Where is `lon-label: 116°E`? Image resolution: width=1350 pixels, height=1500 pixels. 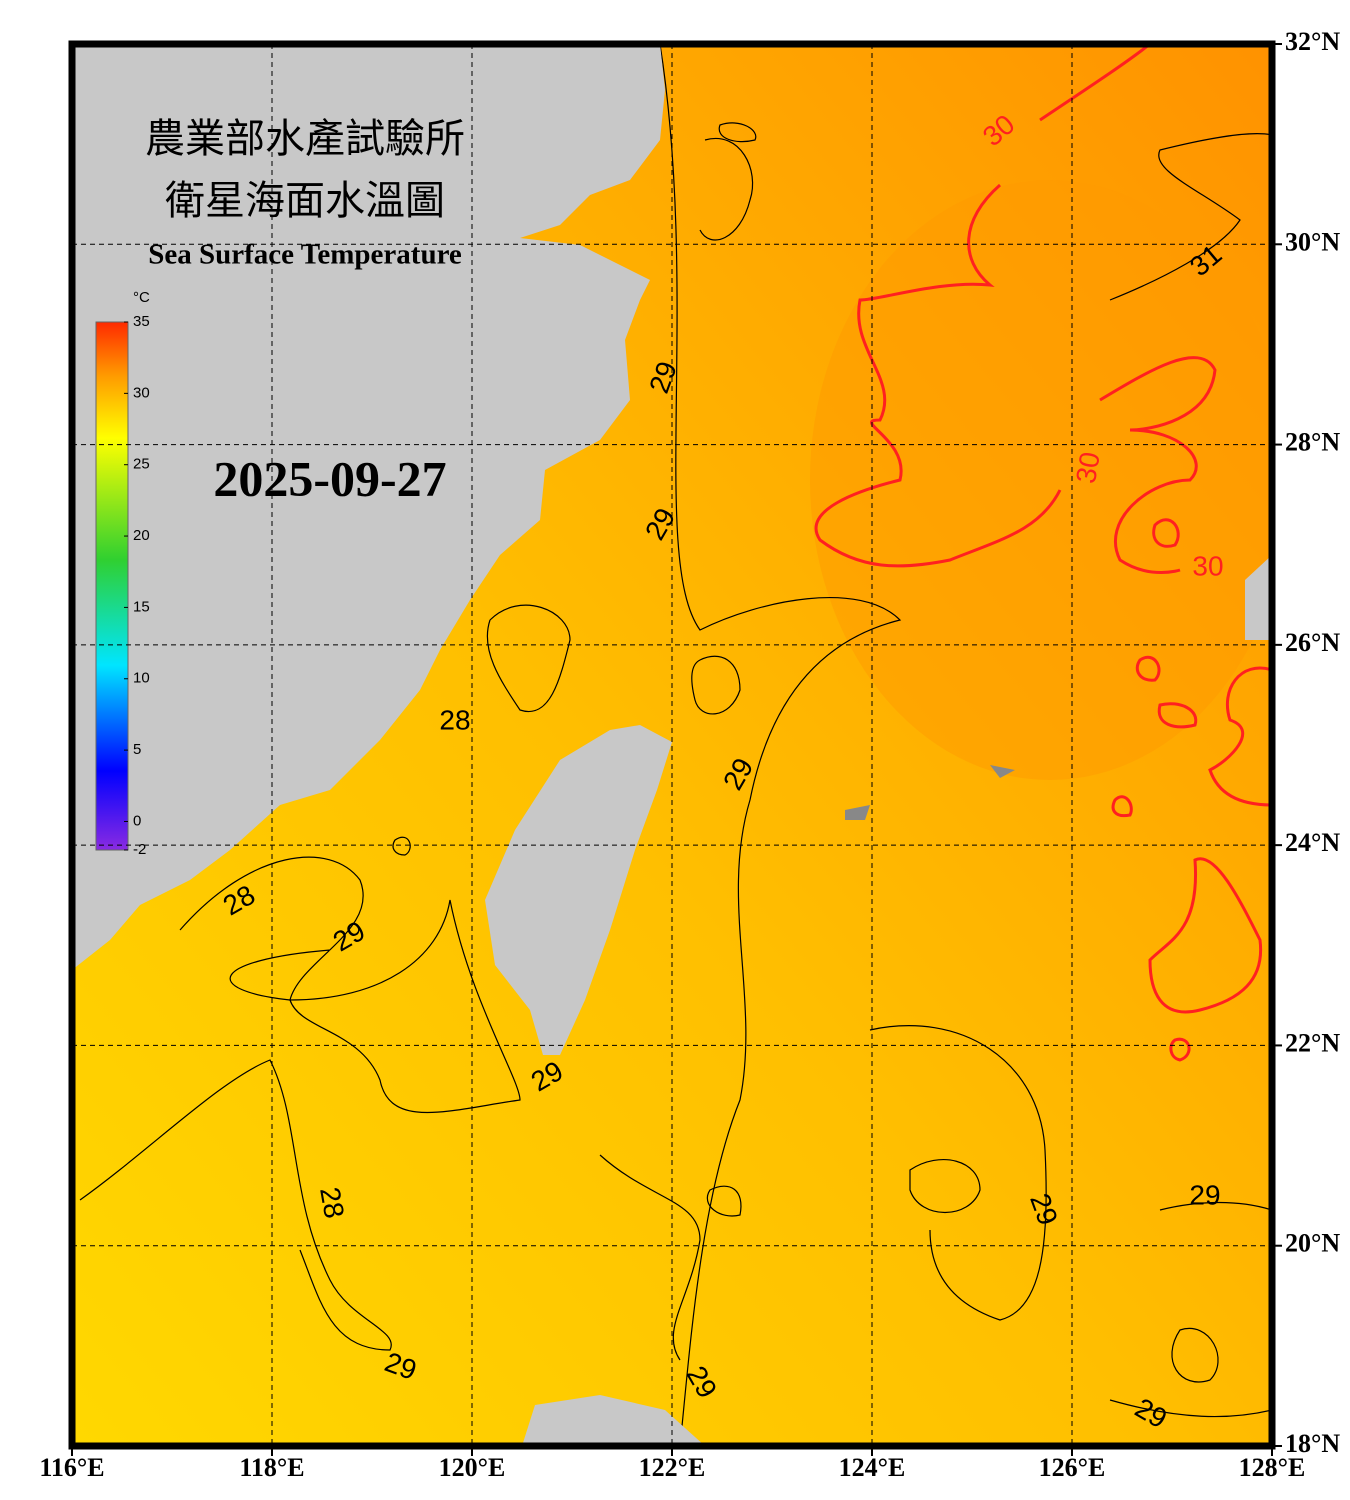
lon-label: 116°E is located at coordinates (71, 1467).